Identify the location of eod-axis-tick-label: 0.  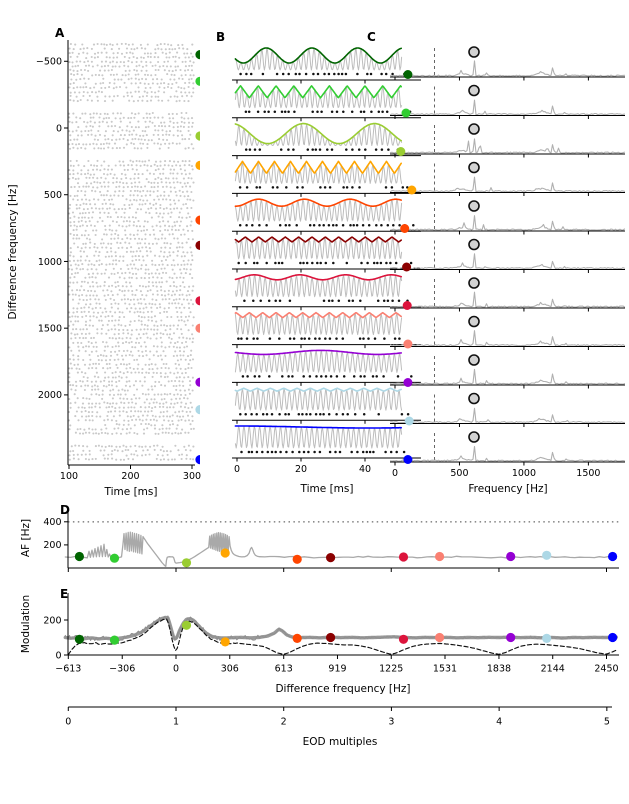
(68, 722).